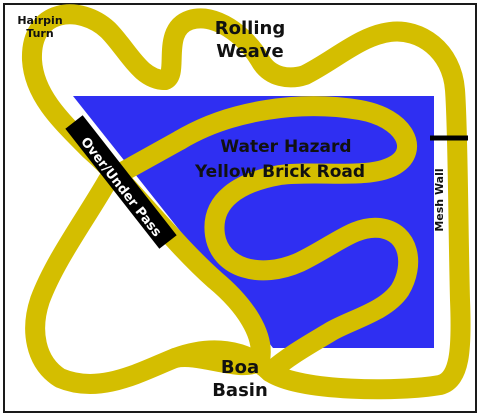  I want to click on water-hazard-label: Water Hazard, so click(285, 147).